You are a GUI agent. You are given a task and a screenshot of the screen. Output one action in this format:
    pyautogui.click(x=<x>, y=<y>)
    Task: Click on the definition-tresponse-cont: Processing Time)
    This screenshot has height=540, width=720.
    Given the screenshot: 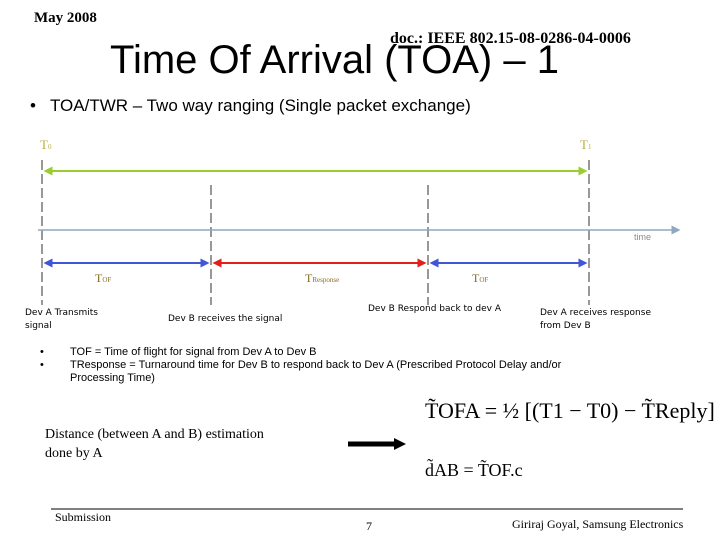 What is the action you would take?
    pyautogui.click(x=112, y=378)
    